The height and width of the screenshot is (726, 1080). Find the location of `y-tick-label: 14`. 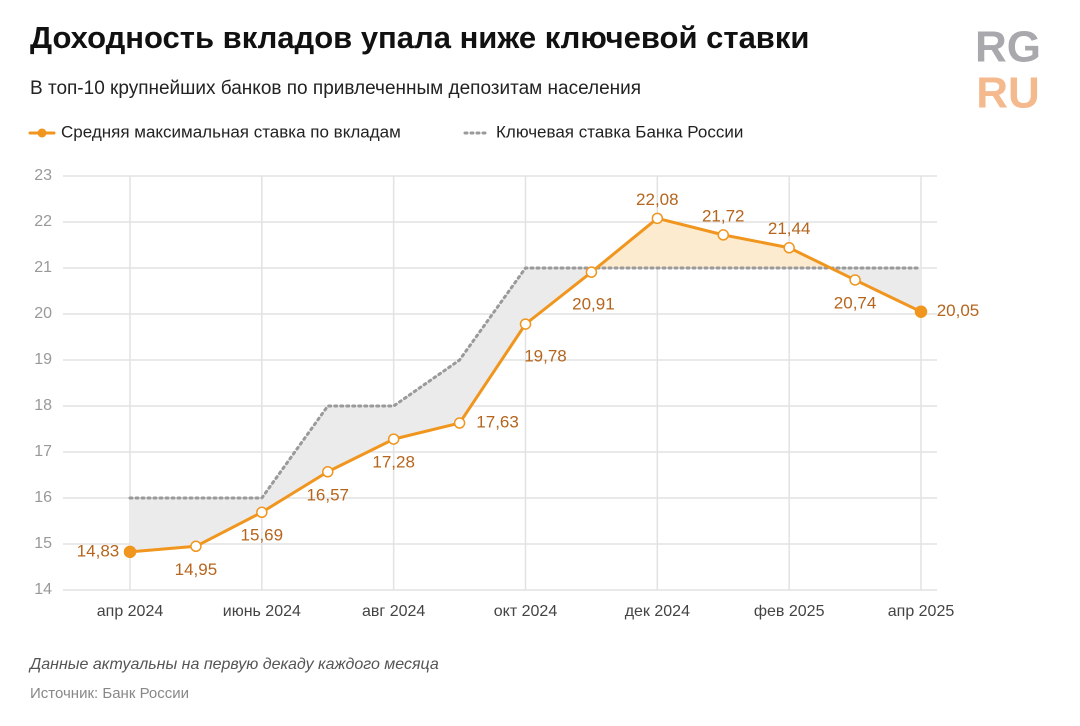

y-tick-label: 14 is located at coordinates (43, 589).